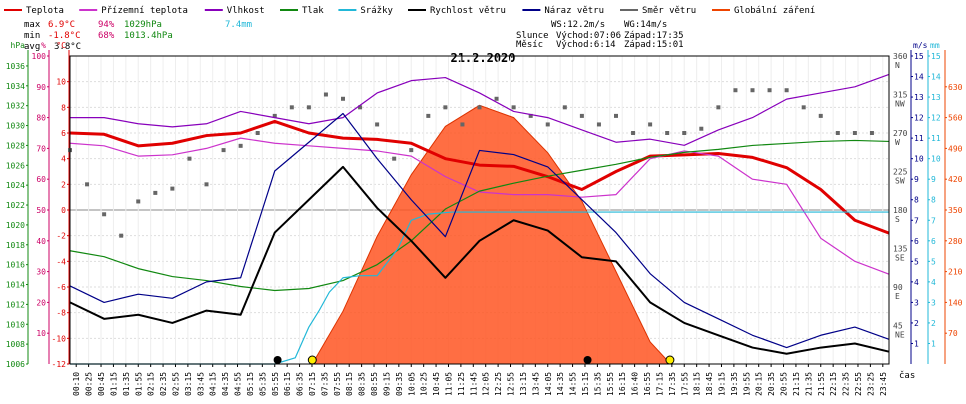 The height and width of the screenshot is (404, 966). Describe the element at coordinates (151, 384) in the screenshot. I see `x-tick-label-6: 02:15` at that location.